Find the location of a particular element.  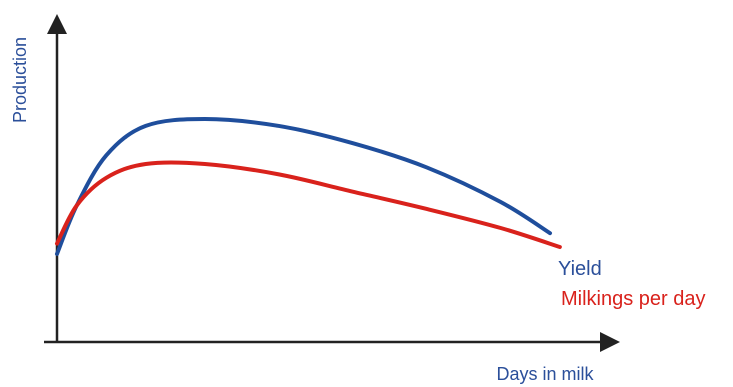

series-label-milkings: Milkings per day is located at coordinates (633, 299).